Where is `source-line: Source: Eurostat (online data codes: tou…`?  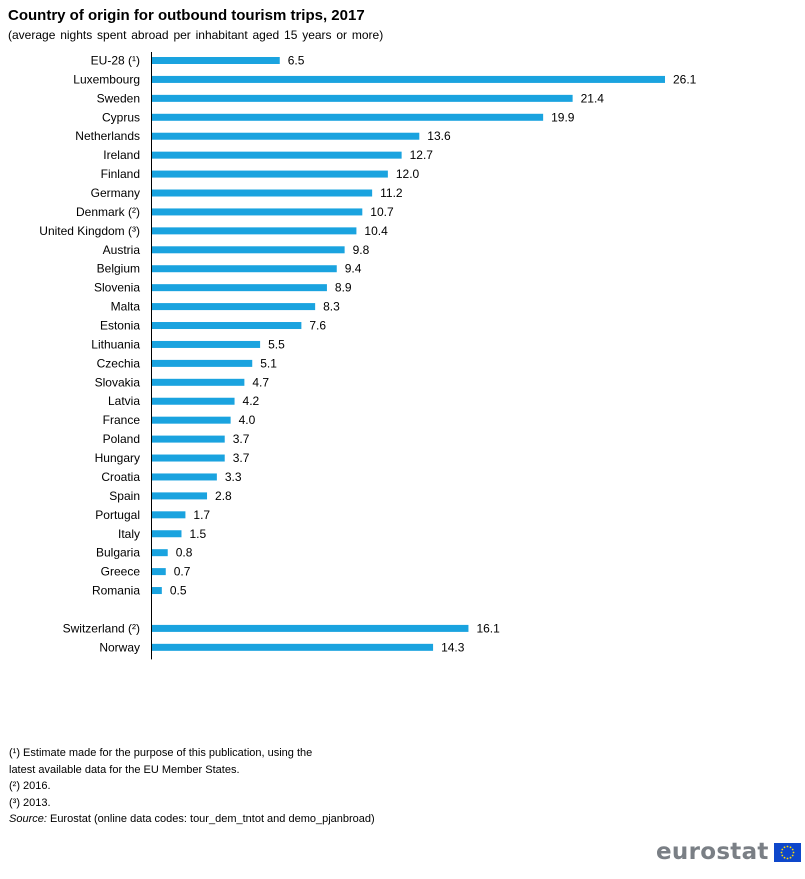 source-line: Source: Eurostat (online data codes: tou… is located at coordinates (199, 819).